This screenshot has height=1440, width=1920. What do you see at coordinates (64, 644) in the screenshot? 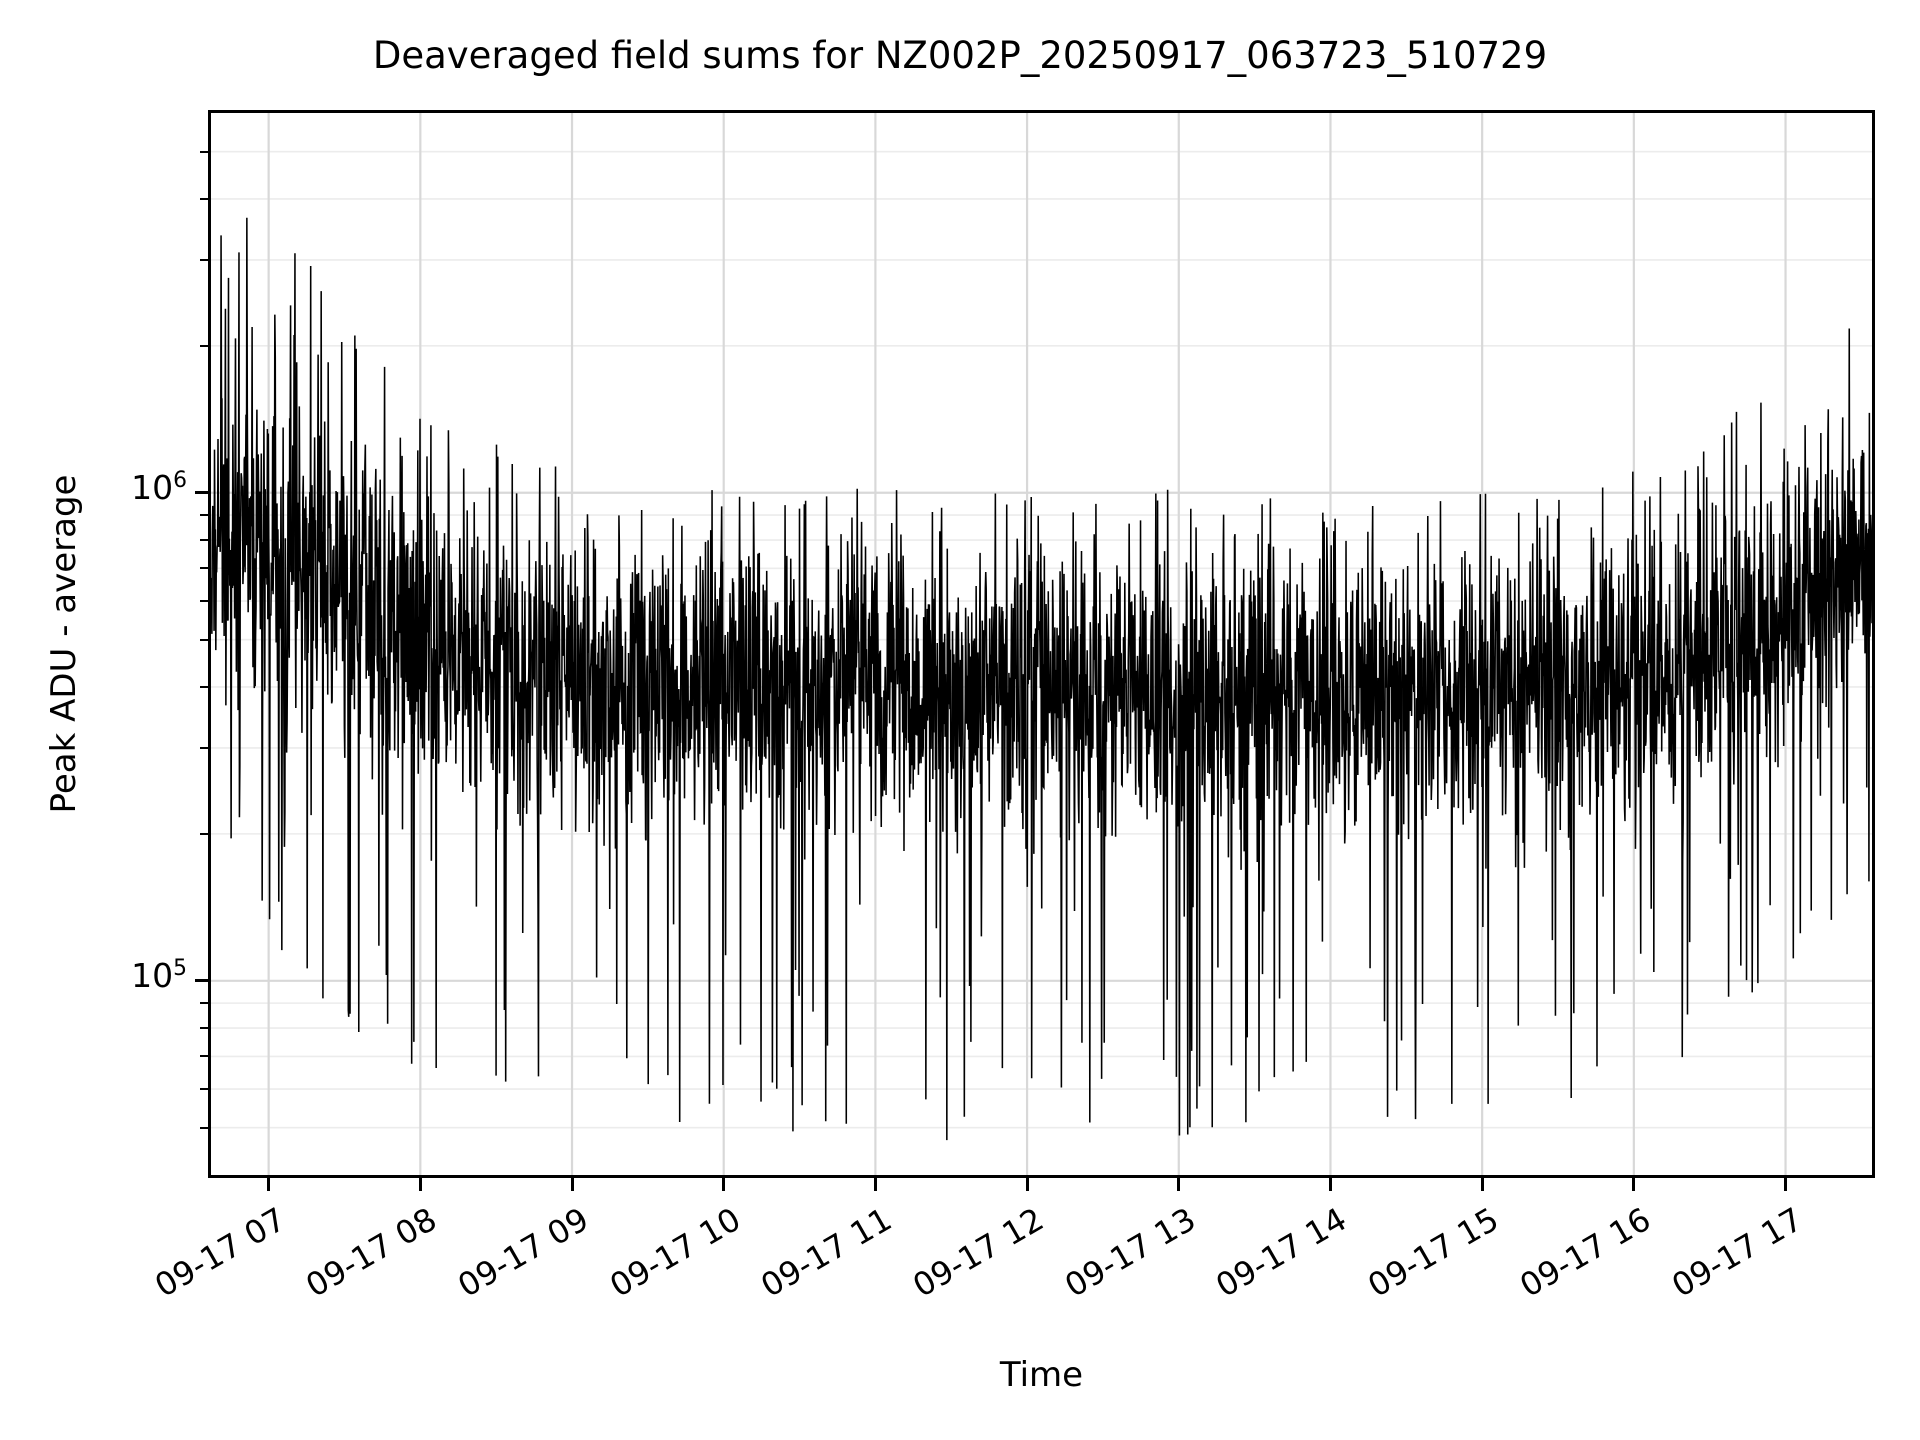
I see `y-axis-label: Peak ADU - average` at bounding box center [64, 644].